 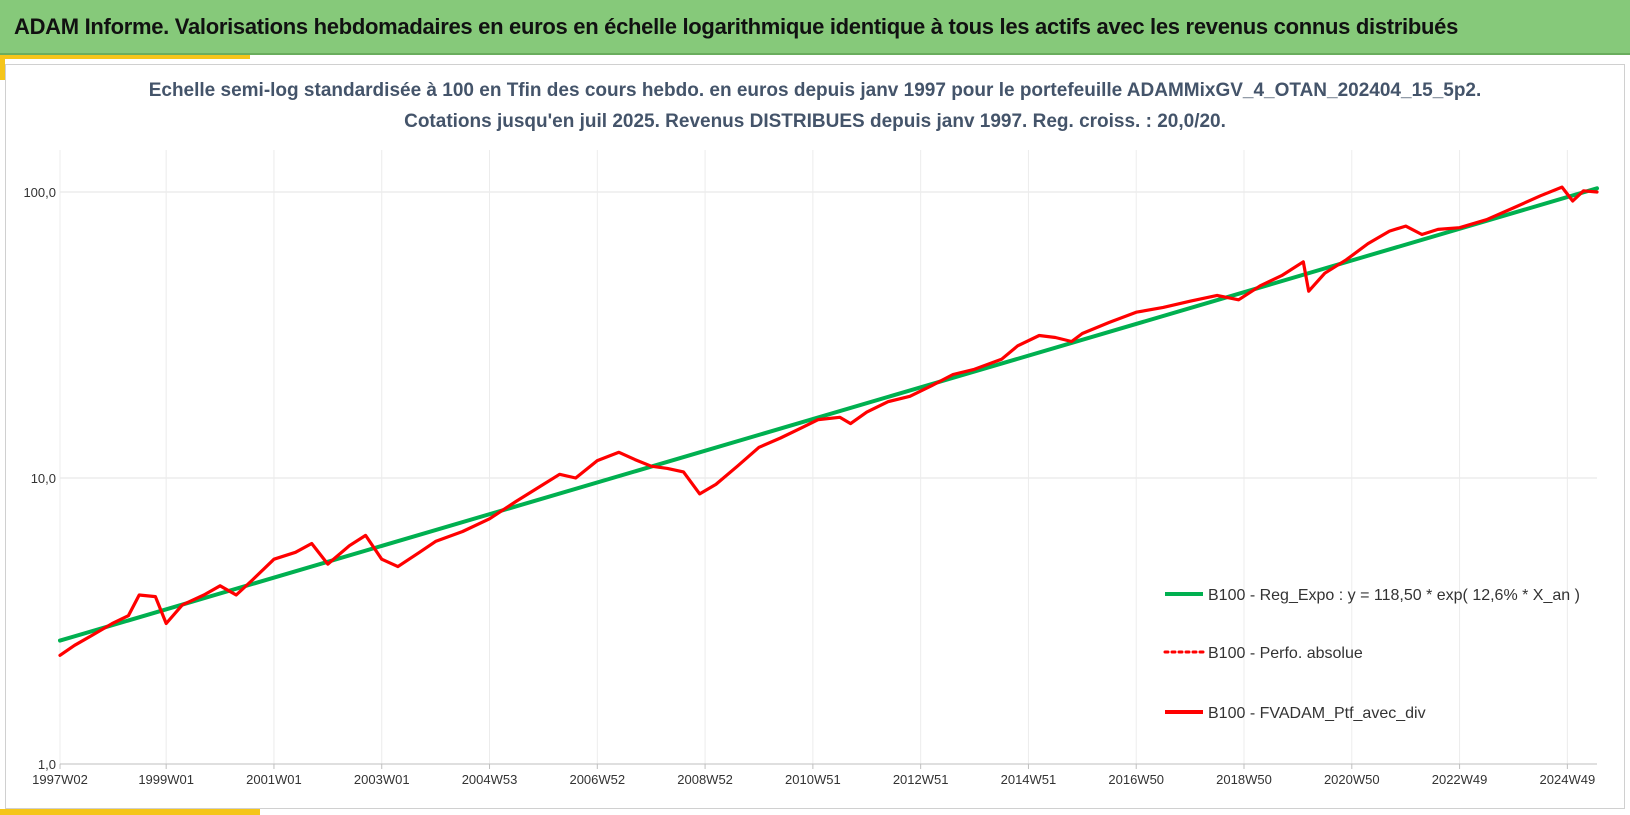 What do you see at coordinates (130, 812) in the screenshot?
I see `accent-bottom-left` at bounding box center [130, 812].